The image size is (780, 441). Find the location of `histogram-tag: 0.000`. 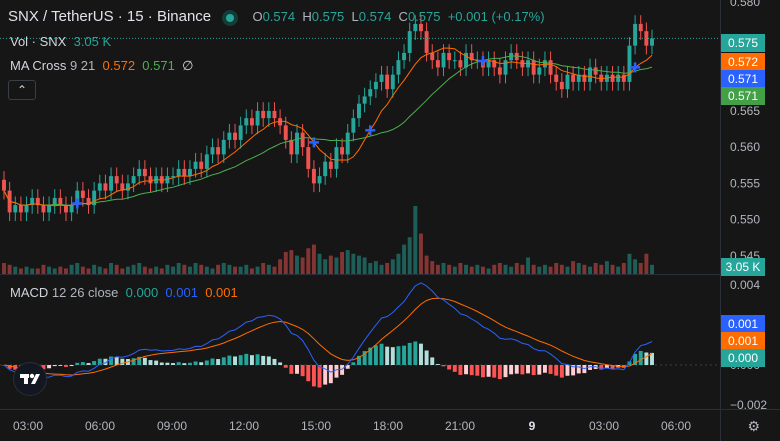

histogram-tag: 0.000 is located at coordinates (743, 358).